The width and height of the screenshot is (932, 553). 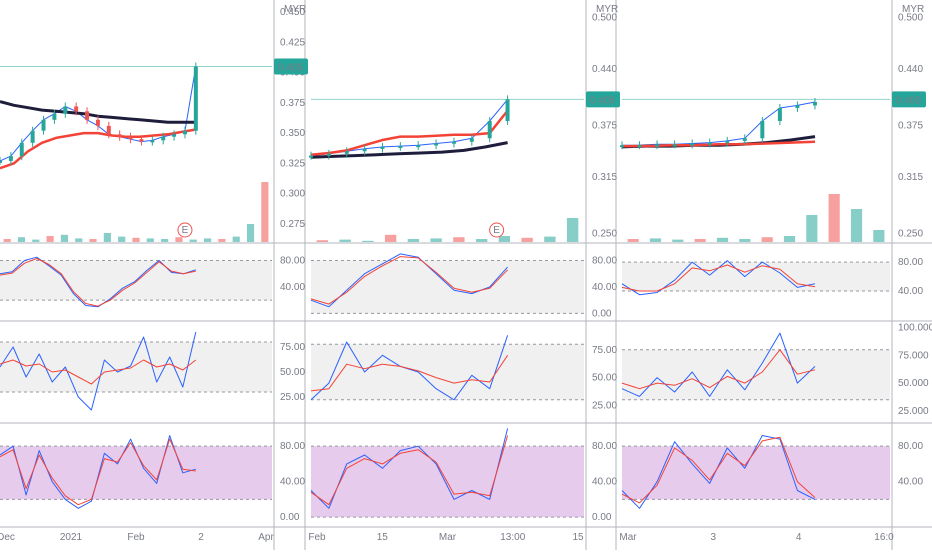 What do you see at coordinates (292, 194) in the screenshot?
I see `price-tick-label: 0.300` at bounding box center [292, 194].